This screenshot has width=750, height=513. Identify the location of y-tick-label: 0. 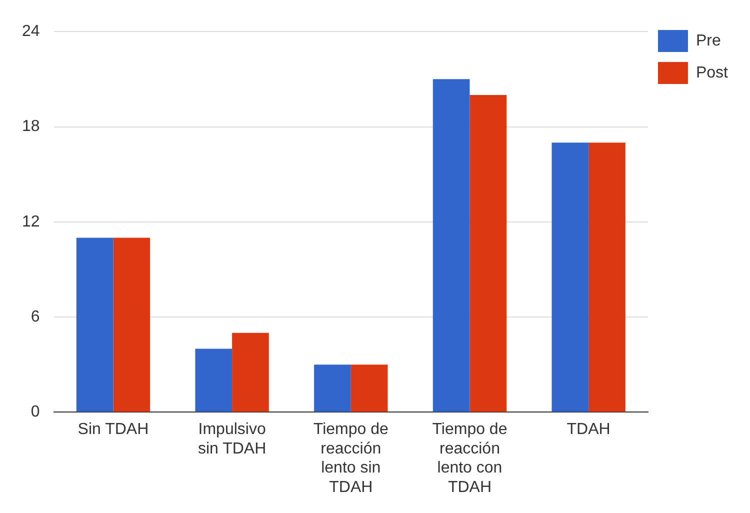
(35, 412).